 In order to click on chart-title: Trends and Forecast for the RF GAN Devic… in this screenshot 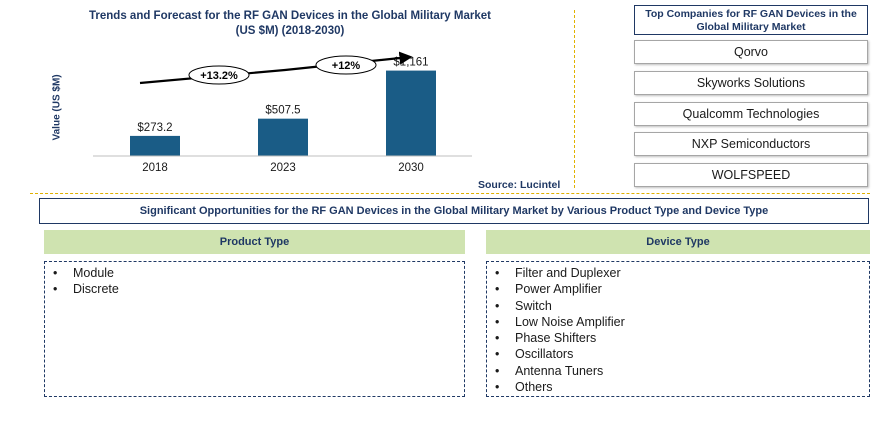, I will do `click(290, 24)`.